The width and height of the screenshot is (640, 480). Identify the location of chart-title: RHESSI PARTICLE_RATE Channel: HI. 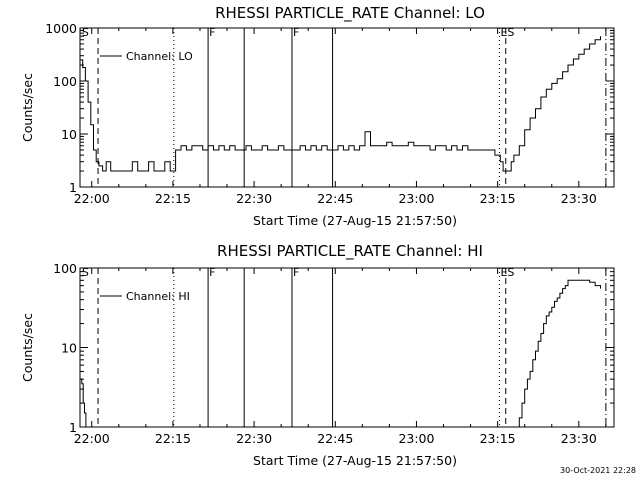
(350, 251).